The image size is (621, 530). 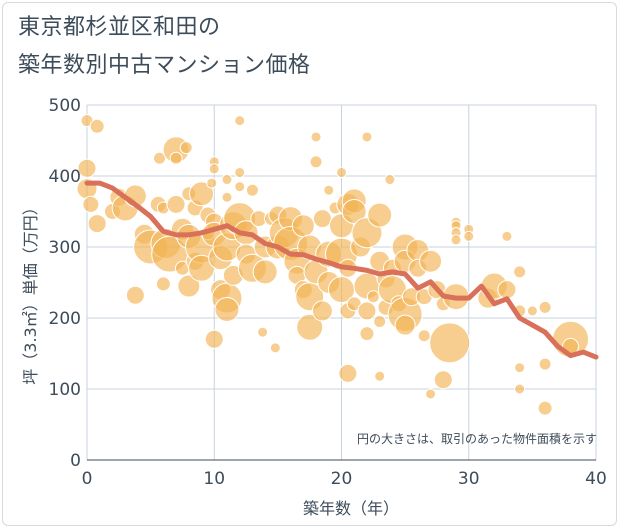 What do you see at coordinates (30, 291) in the screenshot?
I see `y-axis-title: 坪（3.3㎡）単価（万円）` at bounding box center [30, 291].